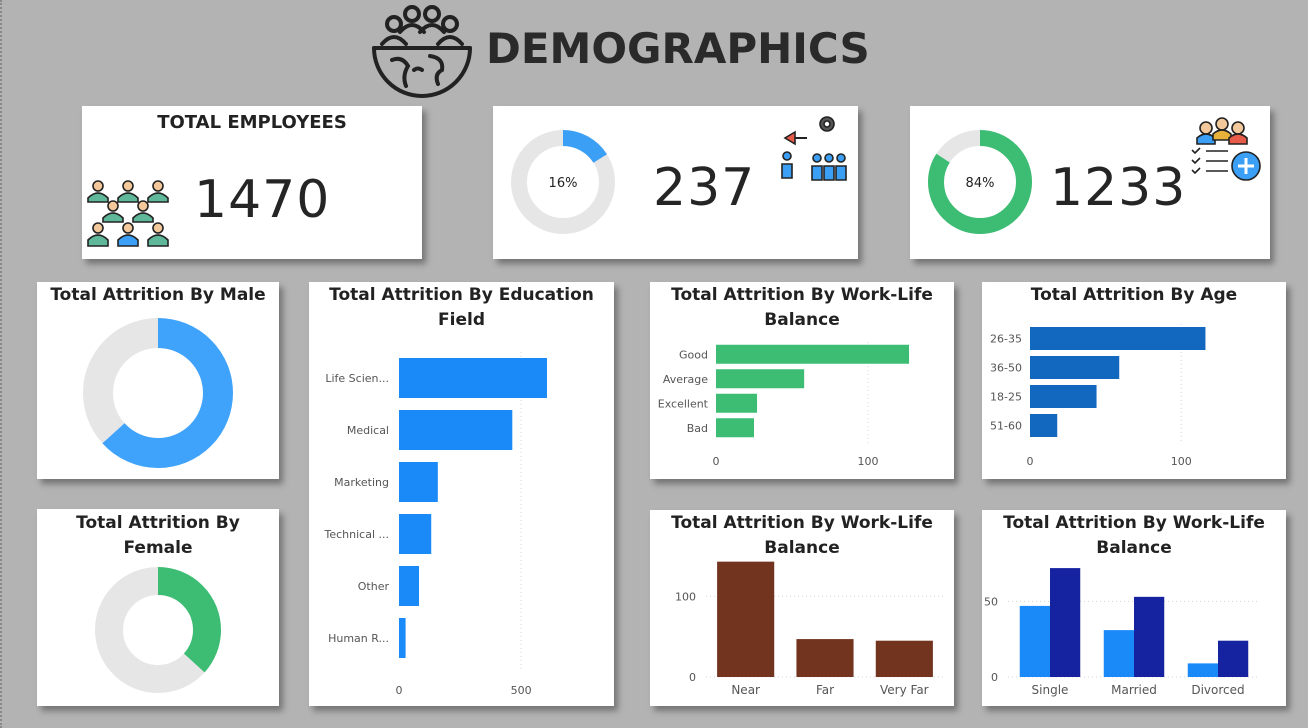 The image size is (1308, 728). Describe the element at coordinates (685, 379) in the screenshot. I see `worklife-category-label: Average` at that location.